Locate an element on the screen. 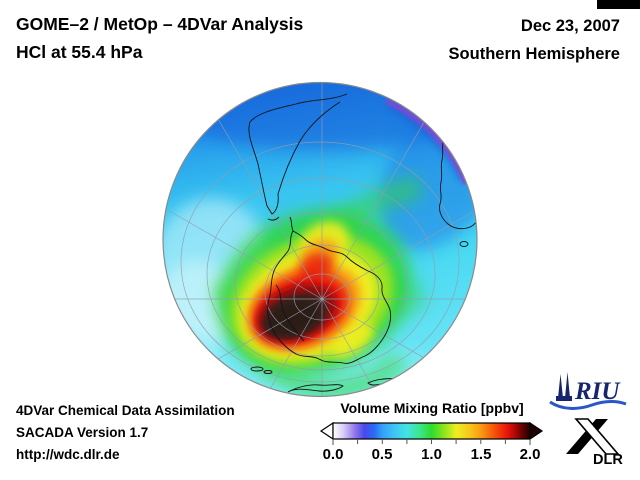 The width and height of the screenshot is (640, 480). field-vortex-core-dark is located at coordinates (293, 318).